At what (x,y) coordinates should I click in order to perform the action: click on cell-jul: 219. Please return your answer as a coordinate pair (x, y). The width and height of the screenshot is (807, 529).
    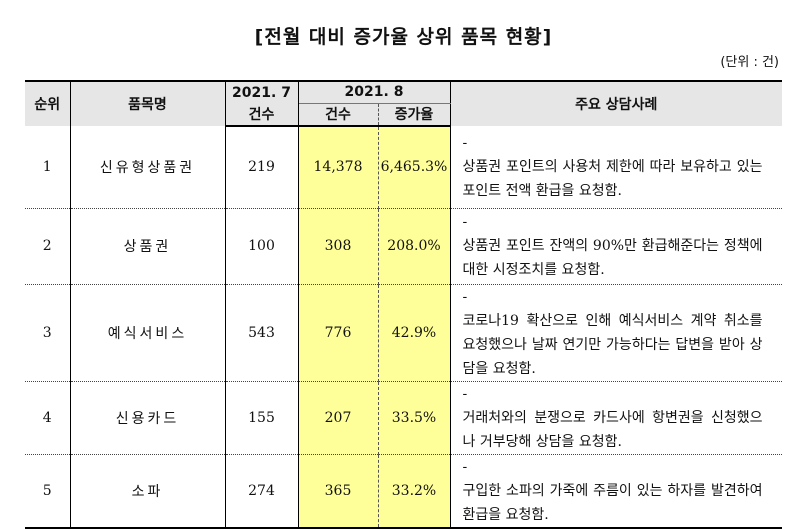
    Looking at the image, I should click on (262, 167).